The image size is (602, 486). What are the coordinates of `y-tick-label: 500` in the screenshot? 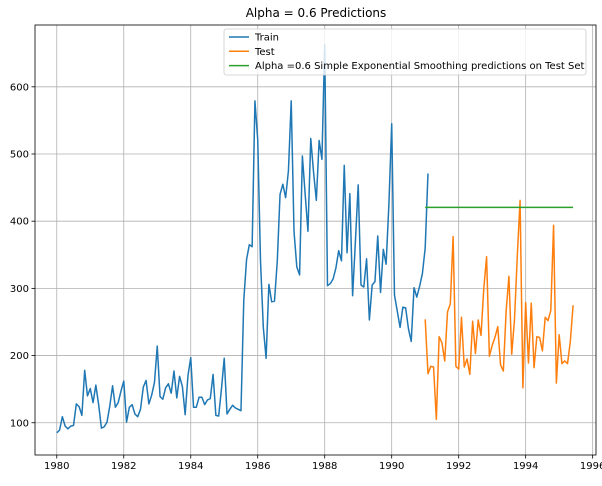 It's located at (19, 155).